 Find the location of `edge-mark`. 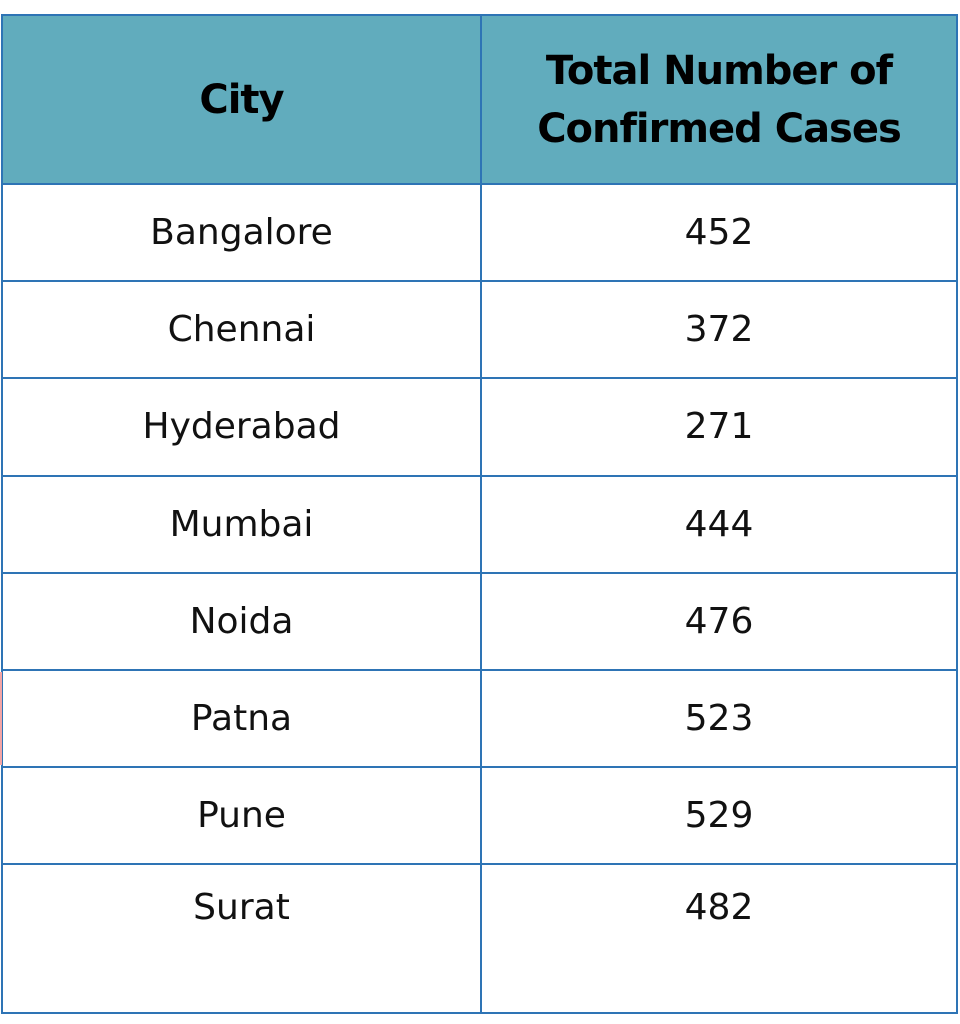

edge-mark is located at coordinates (1, 718).